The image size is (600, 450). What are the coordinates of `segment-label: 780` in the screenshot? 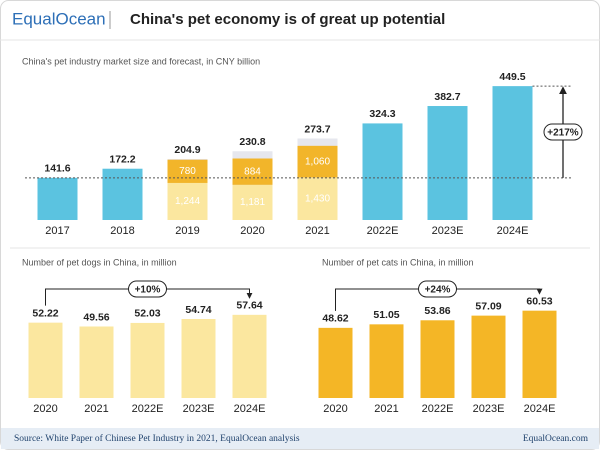 It's located at (187, 171).